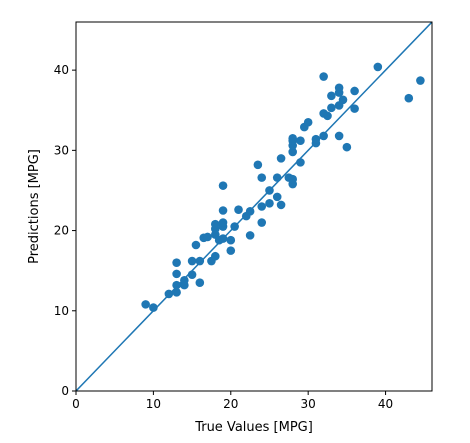 This screenshot has width=470, height=443. What do you see at coordinates (61, 231) in the screenshot?
I see `y-tick-label: 20` at bounding box center [61, 231].